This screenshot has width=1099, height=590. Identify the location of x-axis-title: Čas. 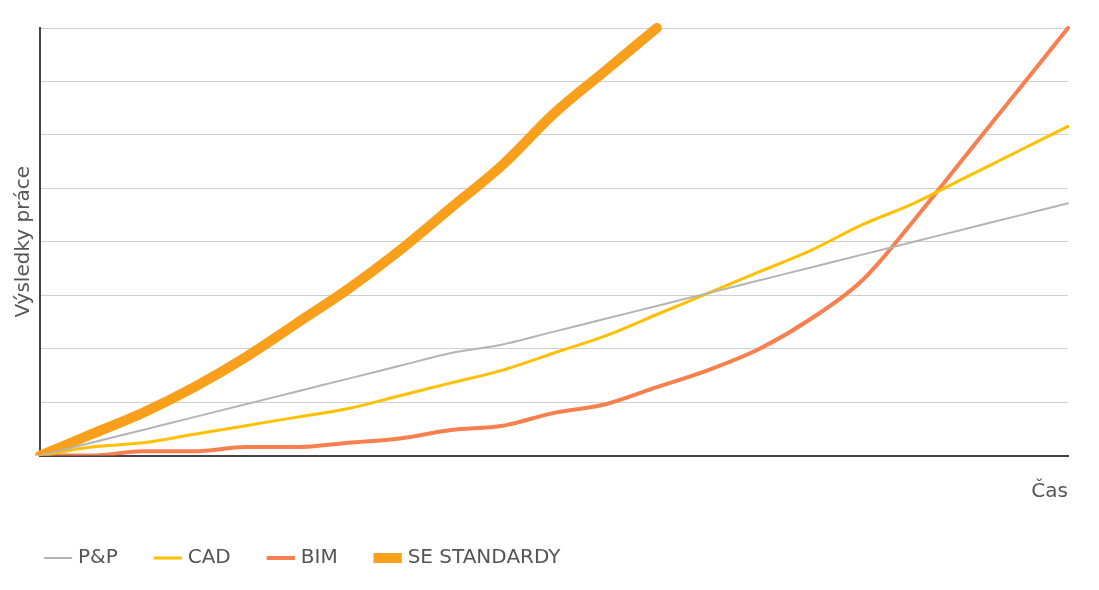
(1049, 490).